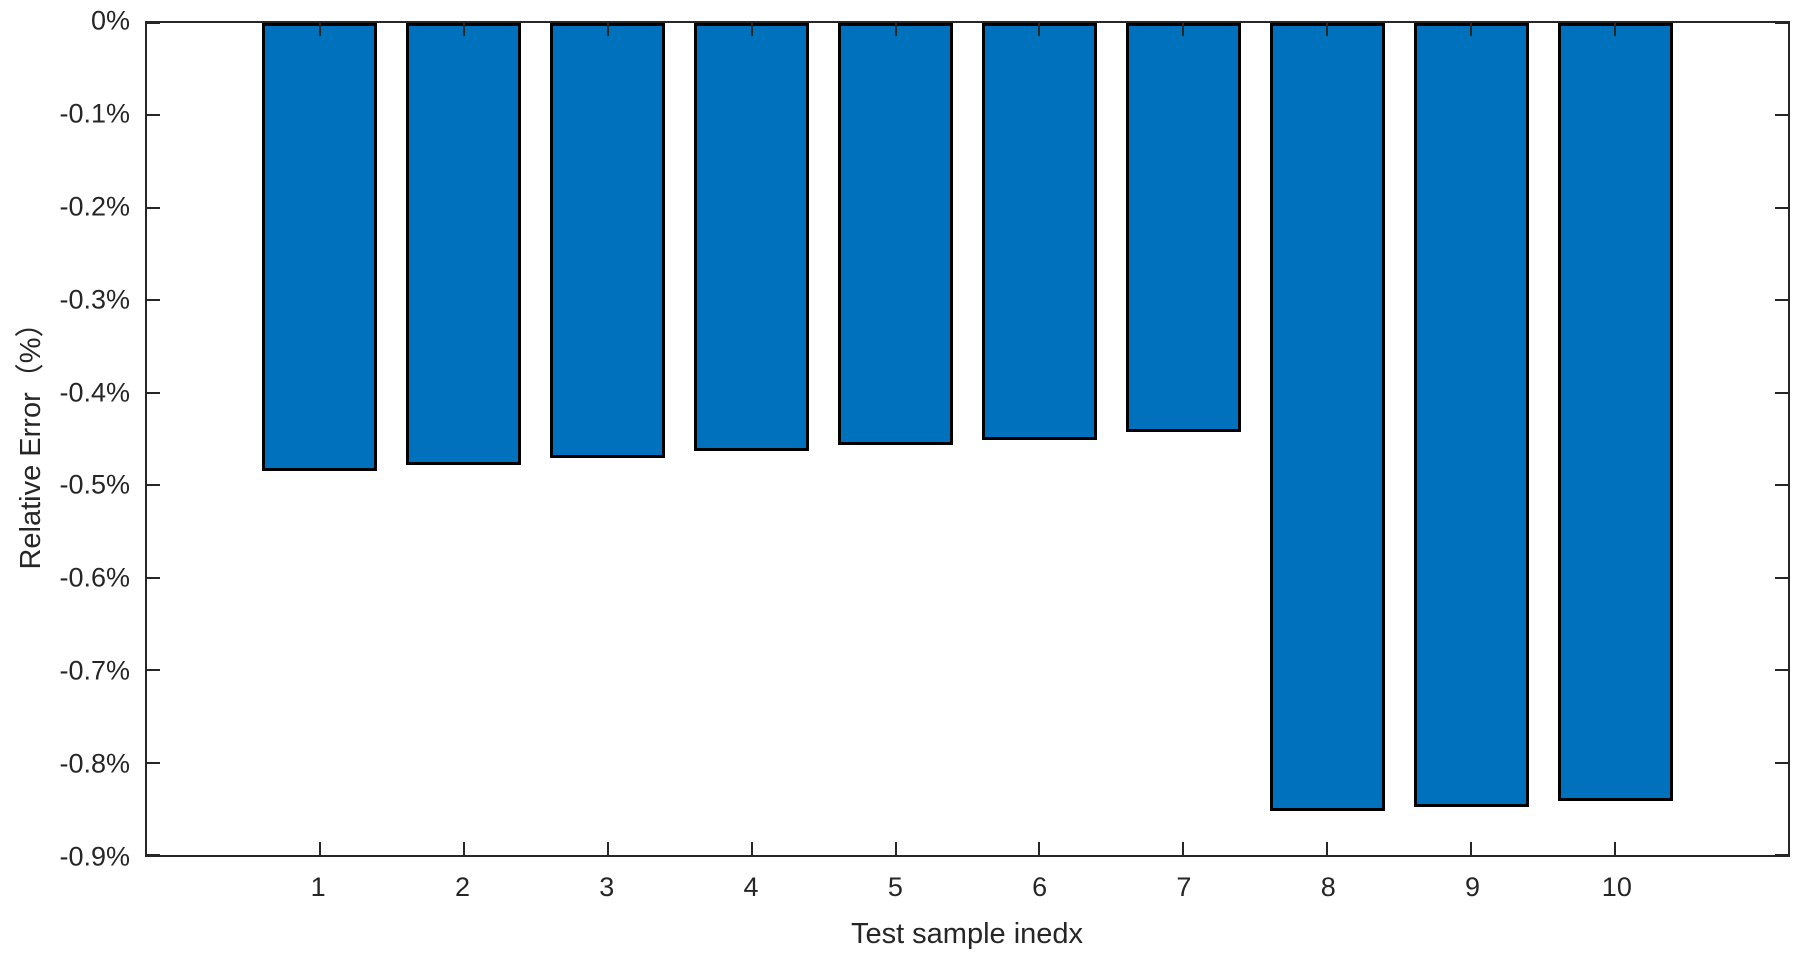 The width and height of the screenshot is (1806, 966). What do you see at coordinates (31, 439) in the screenshot?
I see `y-axis-label: Relative Error（%）` at bounding box center [31, 439].